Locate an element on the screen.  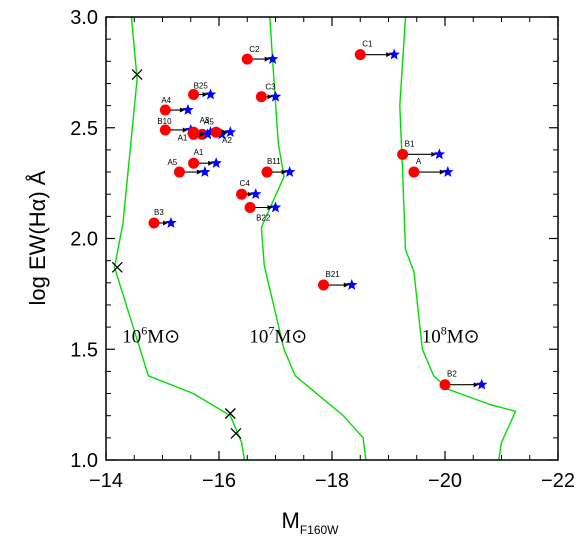
data-point-group: B21 is located at coordinates (338, 280).